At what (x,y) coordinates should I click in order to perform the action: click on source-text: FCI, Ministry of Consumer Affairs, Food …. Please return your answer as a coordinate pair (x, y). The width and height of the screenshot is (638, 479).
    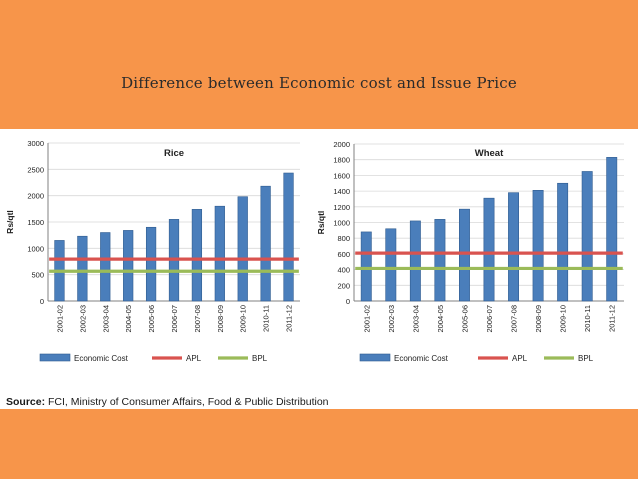
    Looking at the image, I should click on (187, 402).